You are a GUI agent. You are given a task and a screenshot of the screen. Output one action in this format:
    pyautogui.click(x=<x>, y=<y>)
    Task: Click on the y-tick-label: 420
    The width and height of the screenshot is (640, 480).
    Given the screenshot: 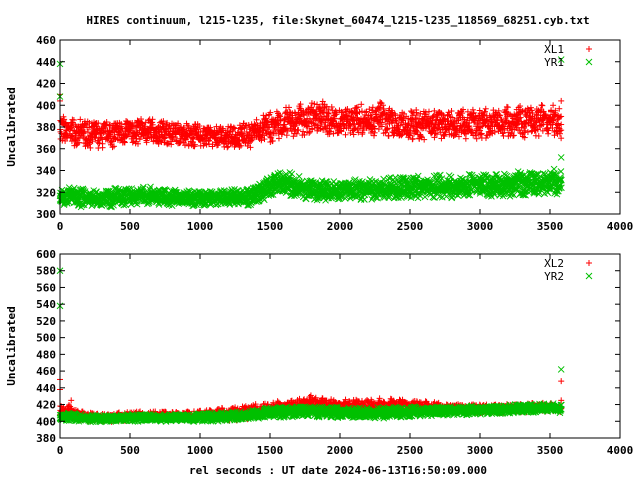 What is the action you would take?
    pyautogui.click(x=46, y=84)
    